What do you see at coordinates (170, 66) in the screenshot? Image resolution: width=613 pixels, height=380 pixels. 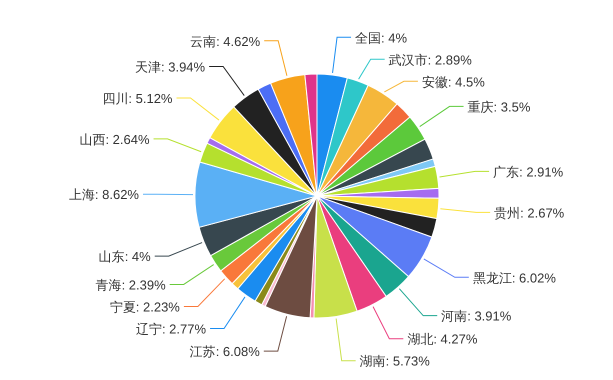 I see `slice-label: 天津: 3.94%` at bounding box center [170, 66].